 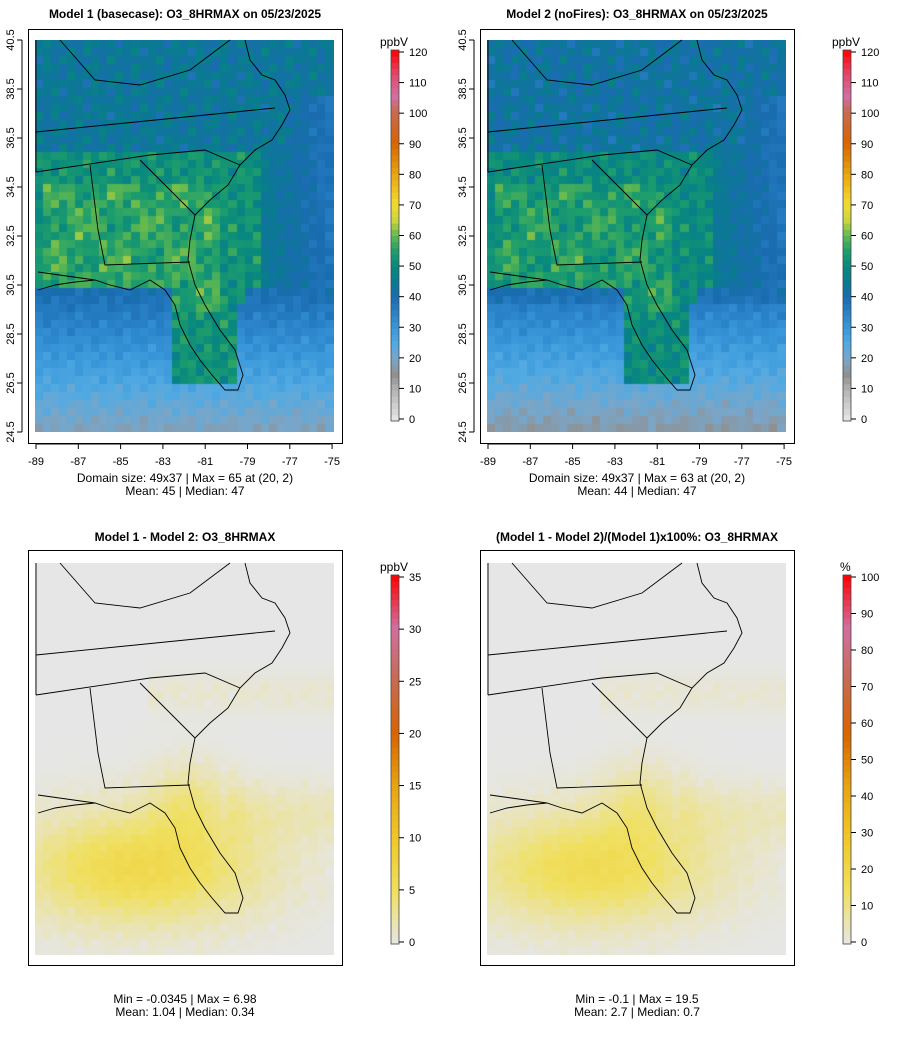 I want to click on lat-tick-label: 28.5, so click(x=463, y=333).